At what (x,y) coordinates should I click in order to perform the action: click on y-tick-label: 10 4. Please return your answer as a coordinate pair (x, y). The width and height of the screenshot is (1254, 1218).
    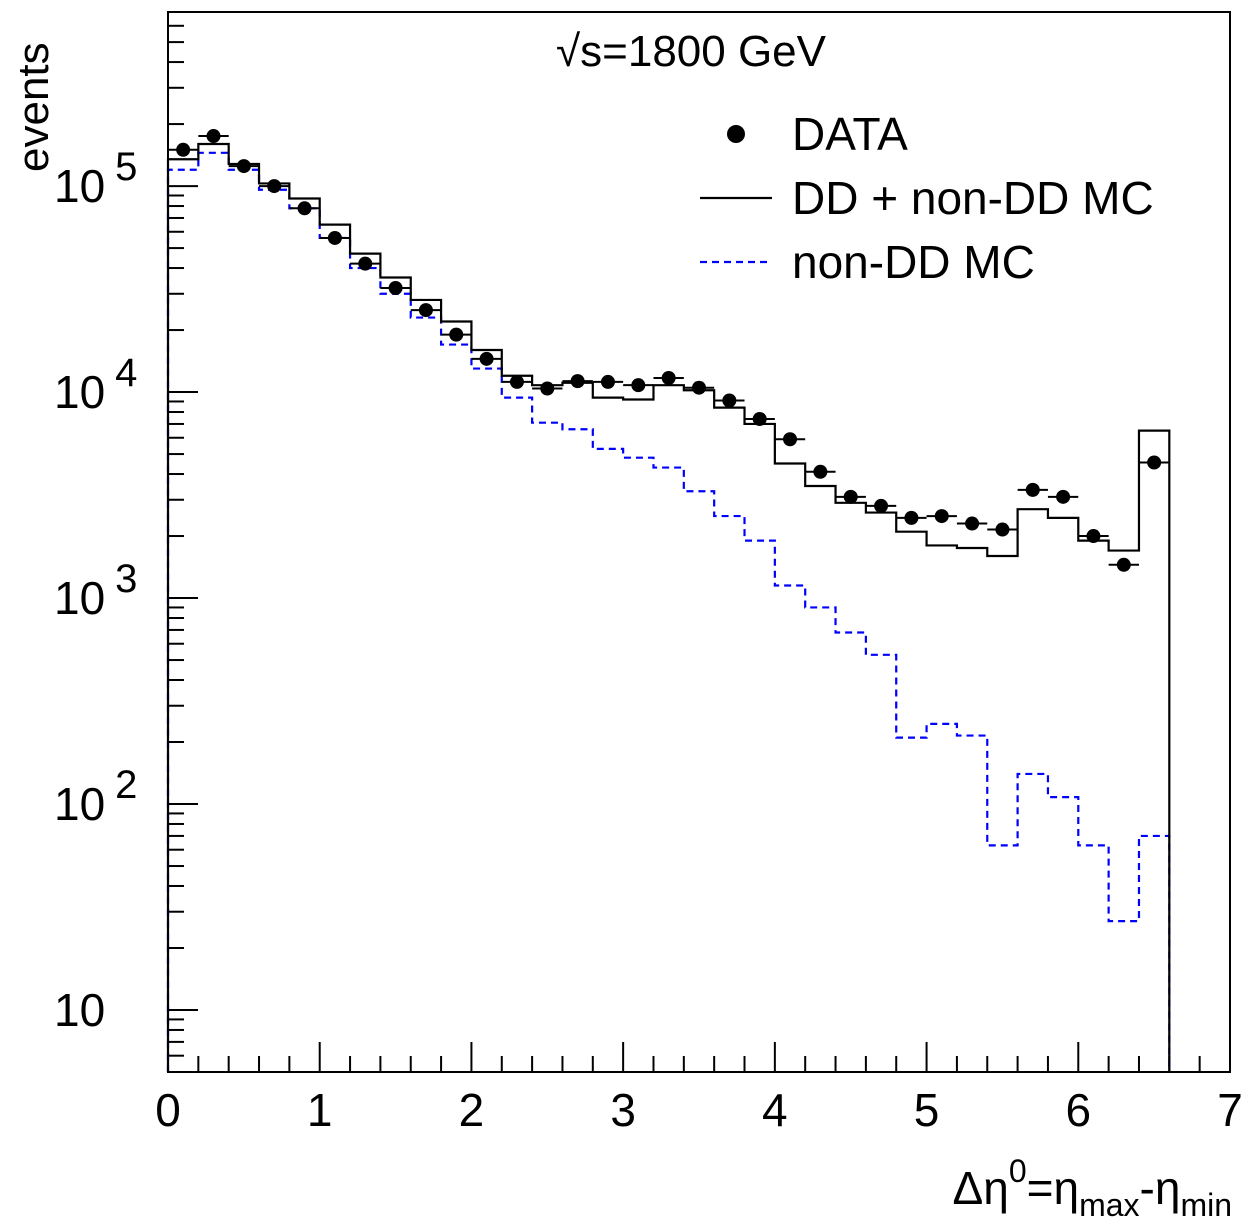
    Looking at the image, I should click on (95, 384).